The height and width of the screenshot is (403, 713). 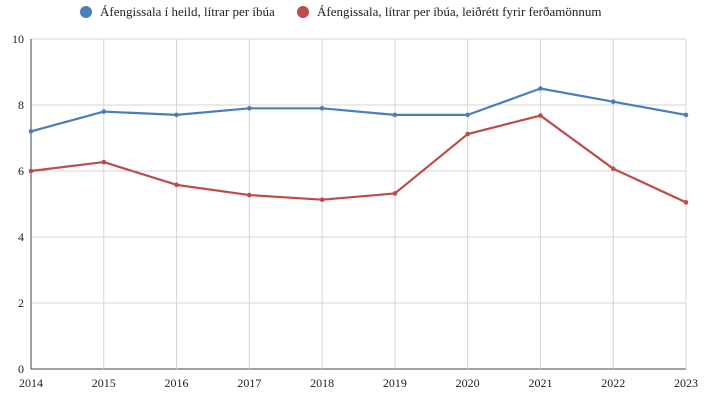 I want to click on x-axis: 2014 2015 2016 2017 2018 2019 2020 2021 2022 2023, so click(x=358, y=383).